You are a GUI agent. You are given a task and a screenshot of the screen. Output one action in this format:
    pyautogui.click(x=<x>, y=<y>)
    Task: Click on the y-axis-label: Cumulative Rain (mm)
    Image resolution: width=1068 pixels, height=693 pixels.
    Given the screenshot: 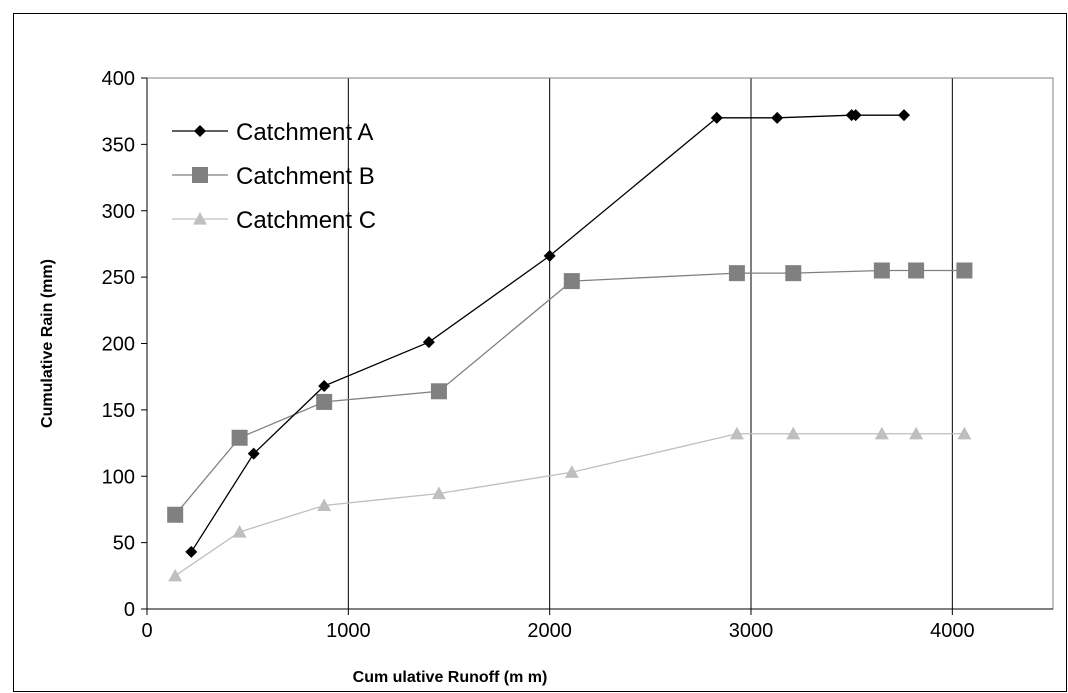 What is the action you would take?
    pyautogui.click(x=47, y=343)
    